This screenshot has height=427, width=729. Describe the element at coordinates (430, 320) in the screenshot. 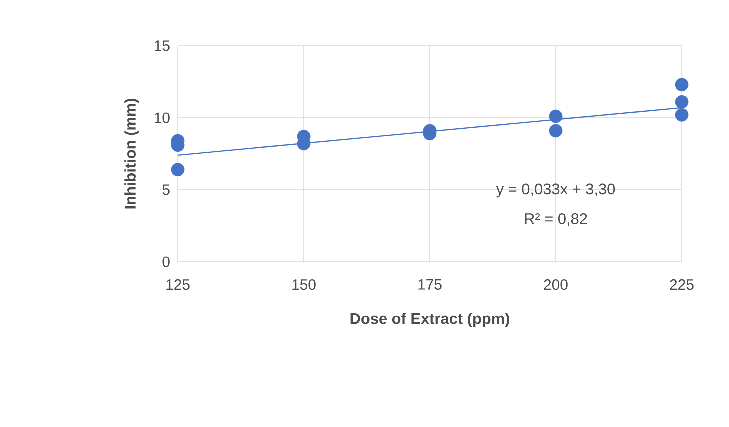

I see `x-axis-title: Dose of Extract (ppm)` at that location.